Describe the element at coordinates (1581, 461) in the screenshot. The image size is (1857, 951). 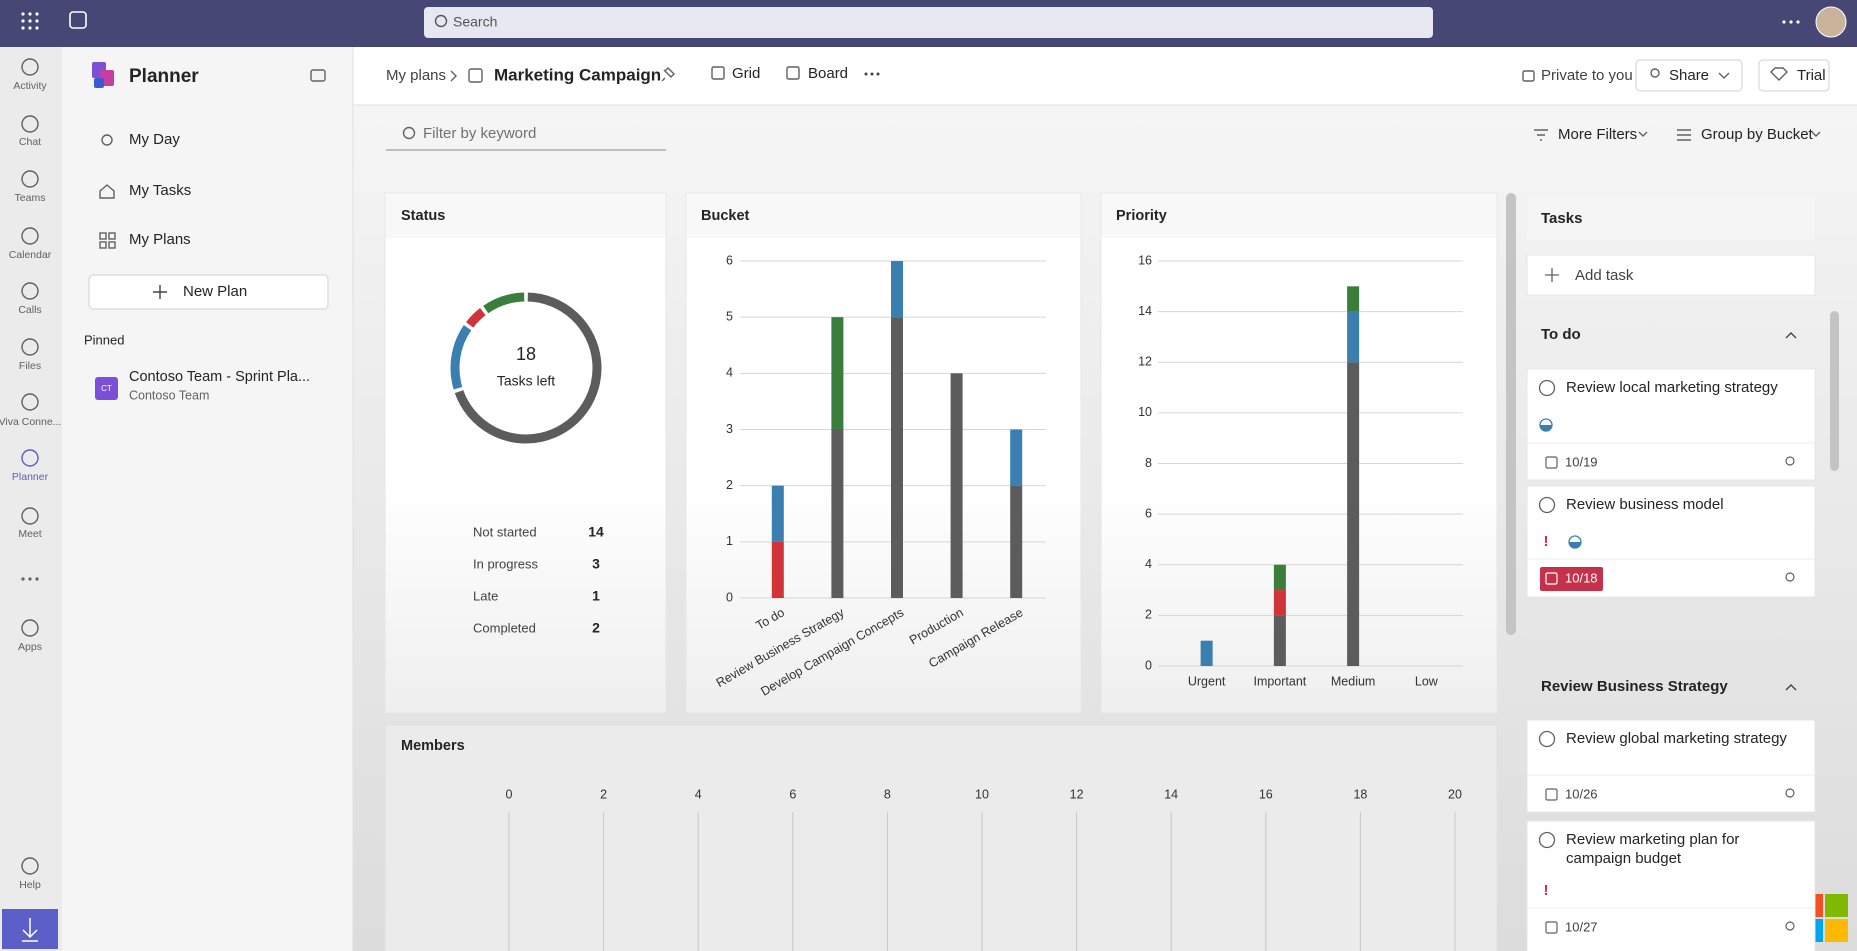
I see `due-date: 10/19` at that location.